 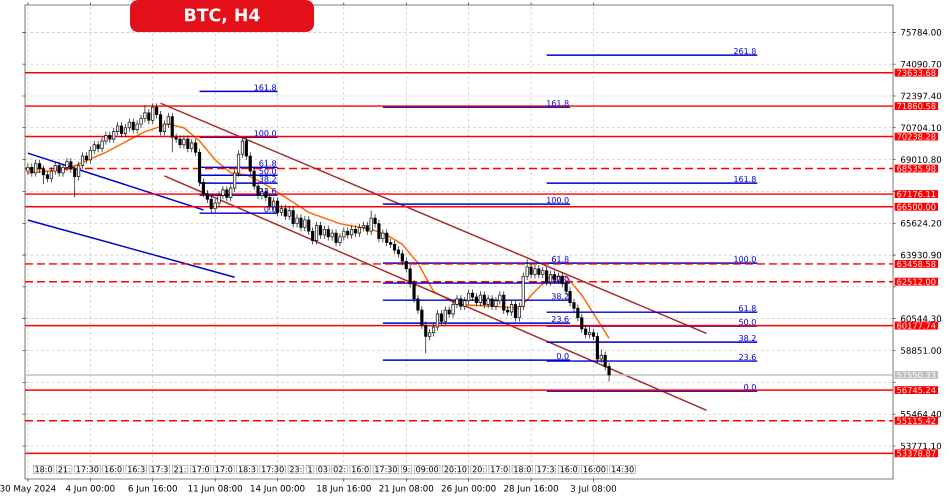 What do you see at coordinates (323, 469) in the screenshot?
I see `annotation: 03` at bounding box center [323, 469].